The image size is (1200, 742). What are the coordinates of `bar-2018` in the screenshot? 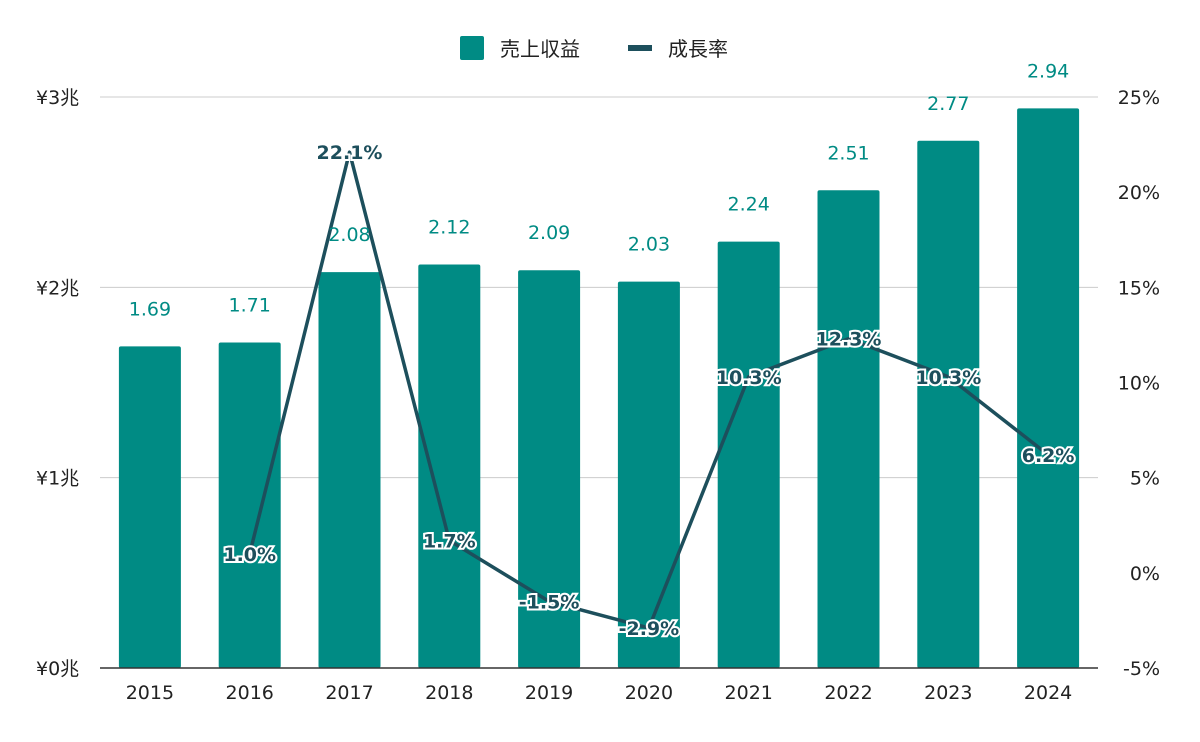 It's located at (449, 466).